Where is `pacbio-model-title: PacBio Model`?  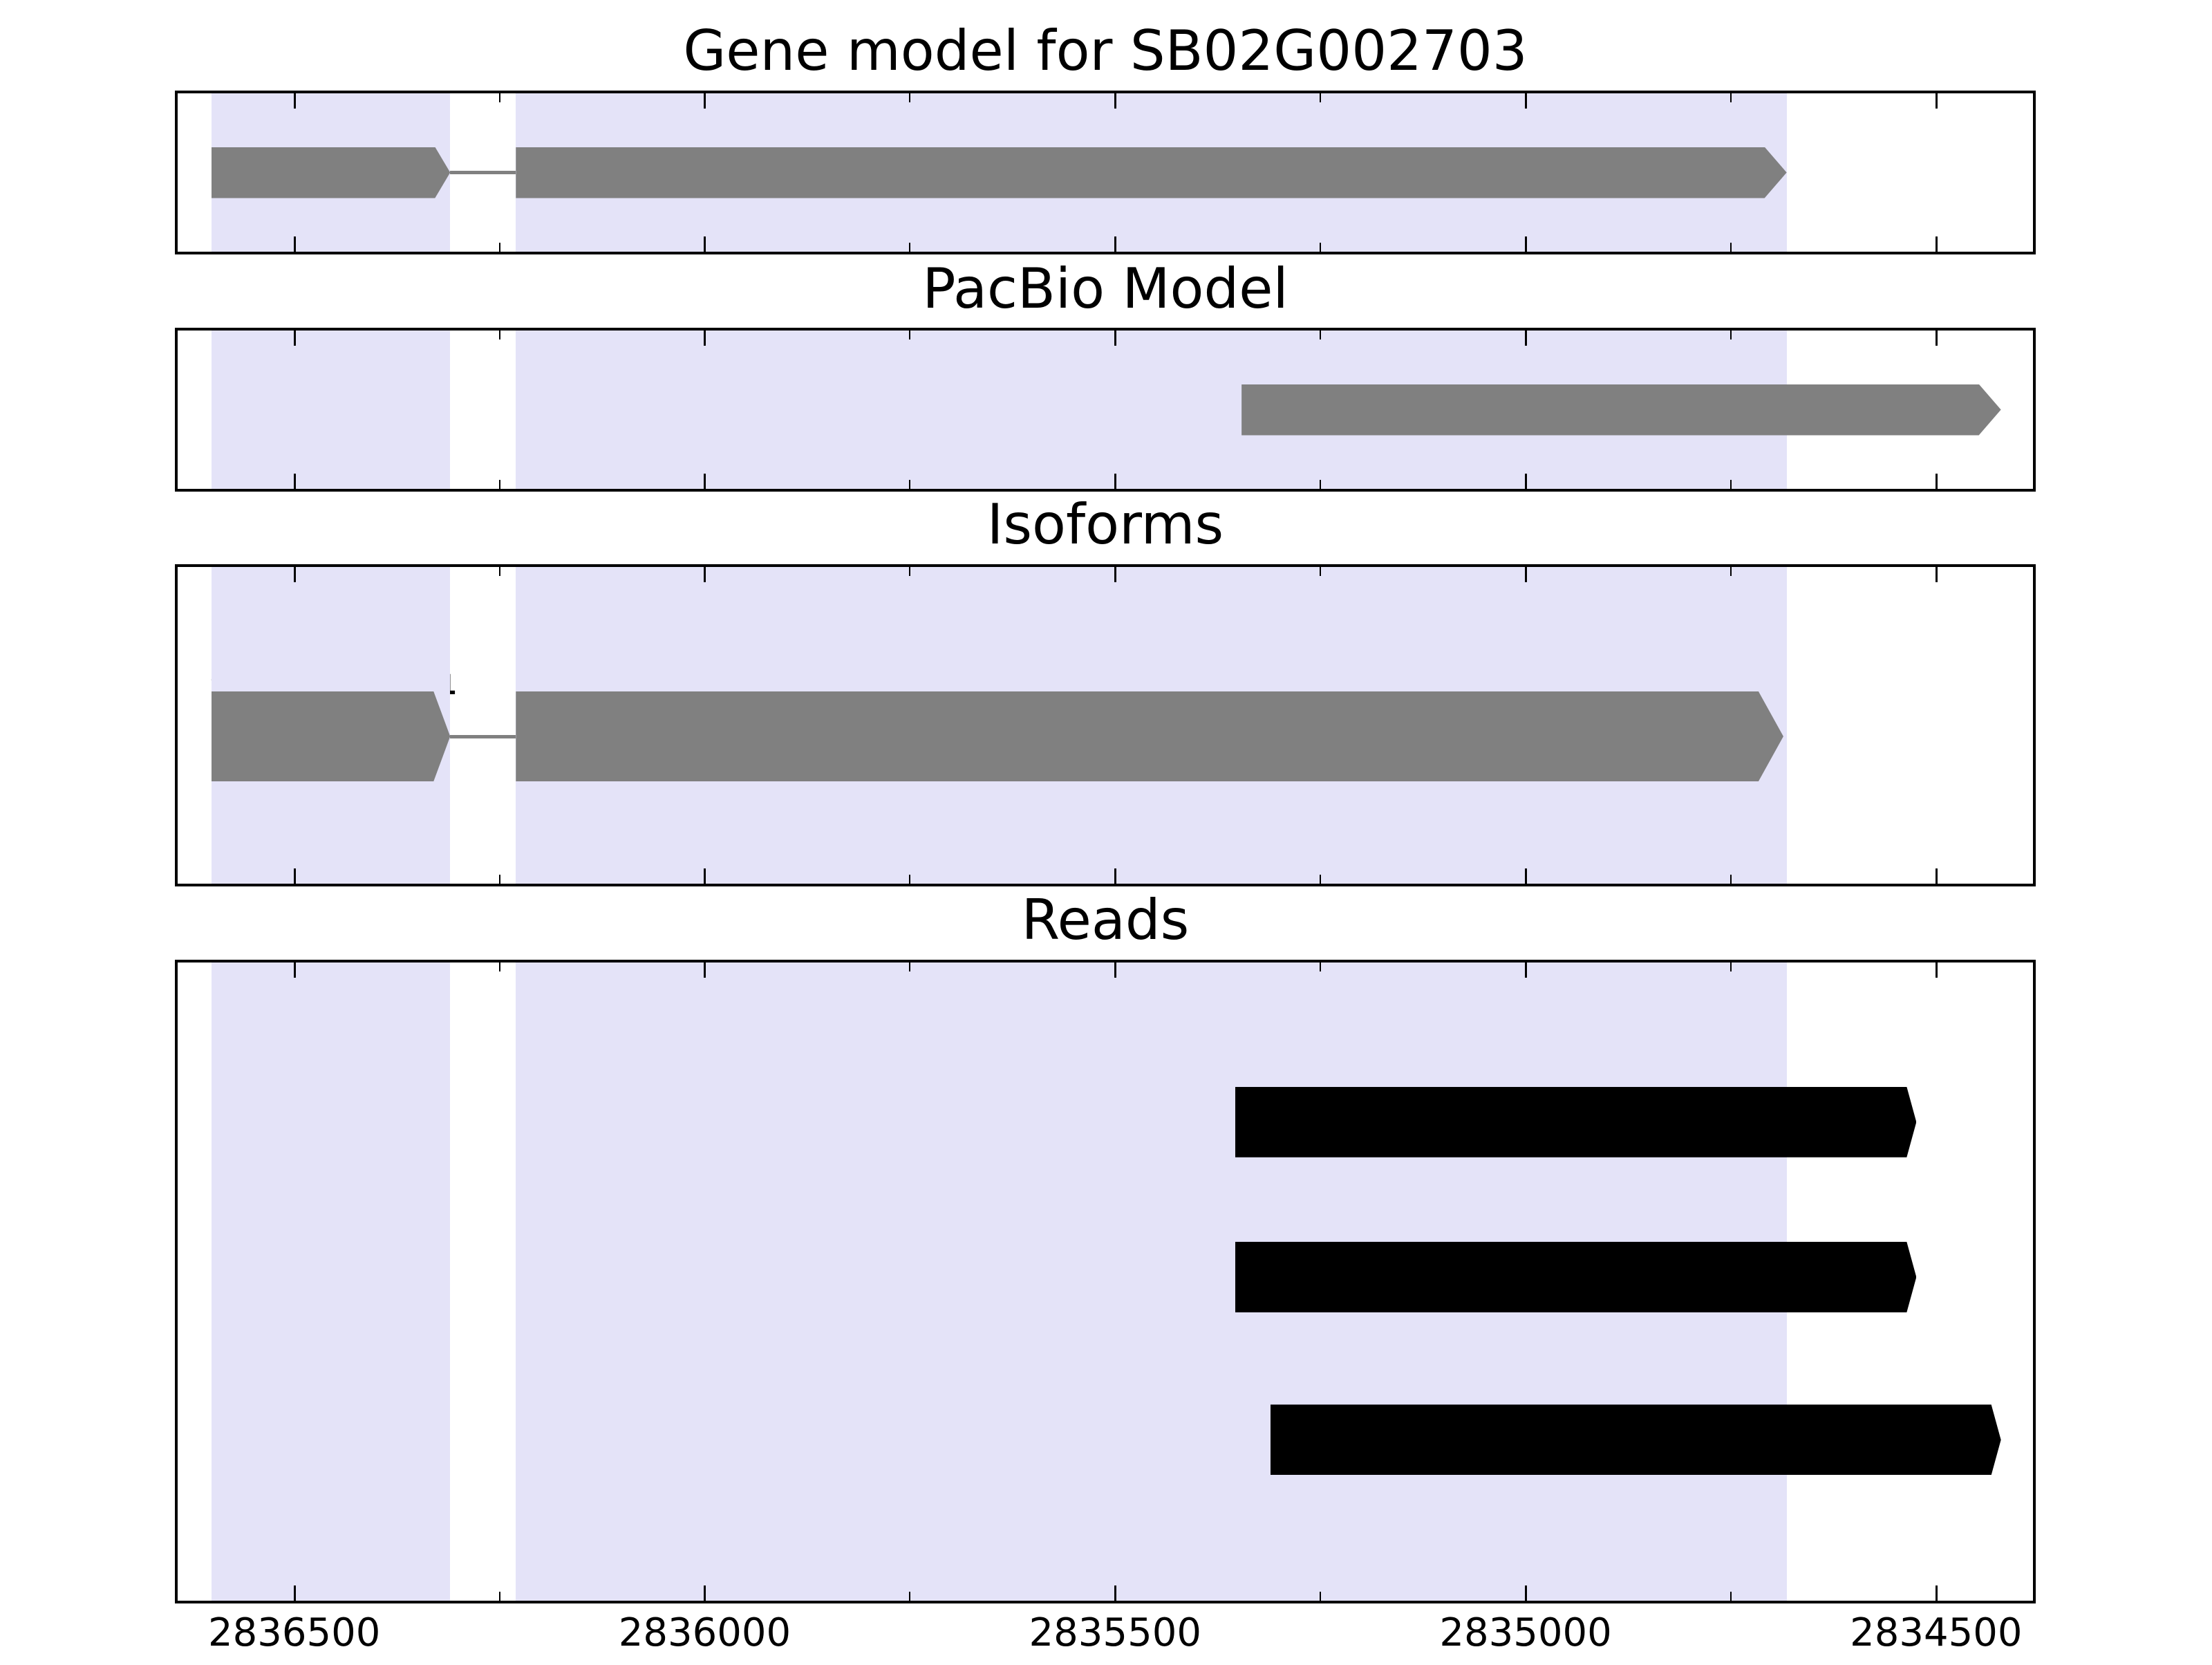
pacbio-model-title: PacBio Model is located at coordinates (1105, 289).